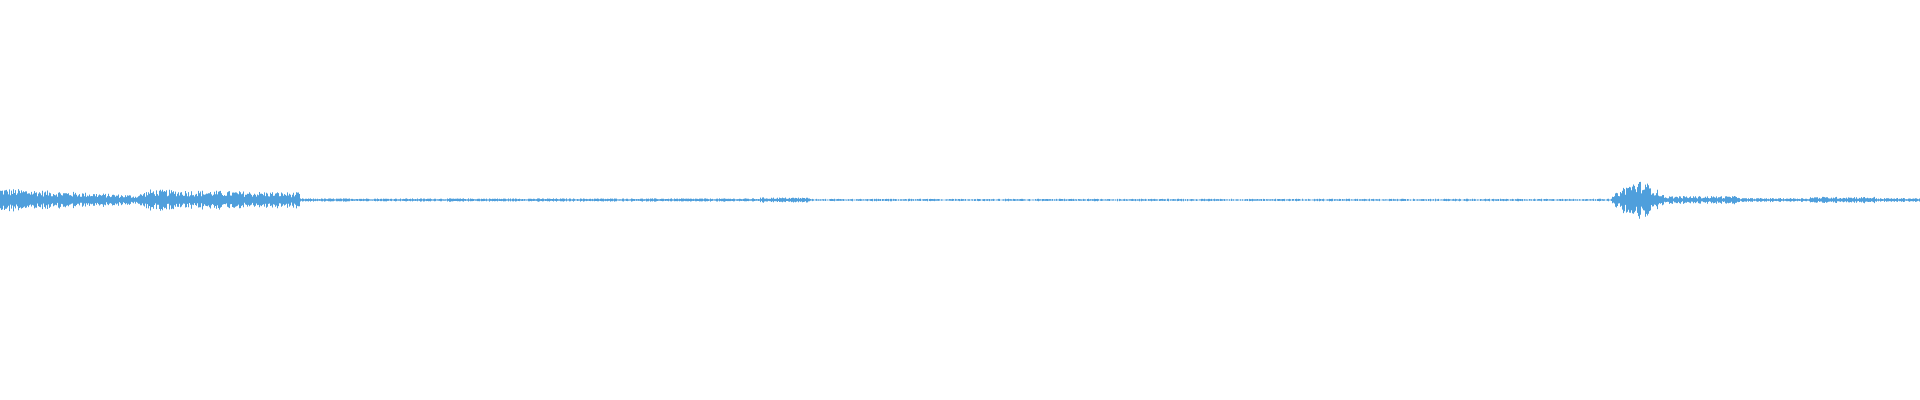 The height and width of the screenshot is (400, 1920). I want to click on waveform, so click(960, 200).